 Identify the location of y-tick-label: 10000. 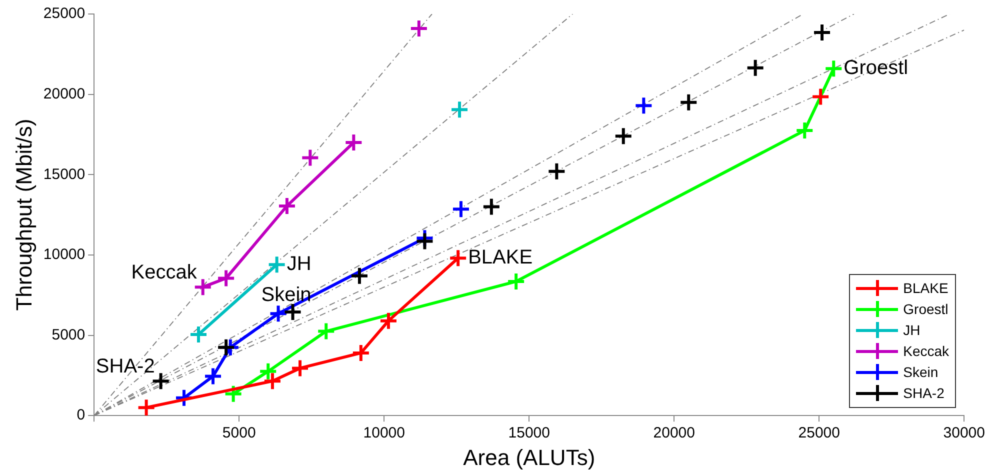
(64, 255).